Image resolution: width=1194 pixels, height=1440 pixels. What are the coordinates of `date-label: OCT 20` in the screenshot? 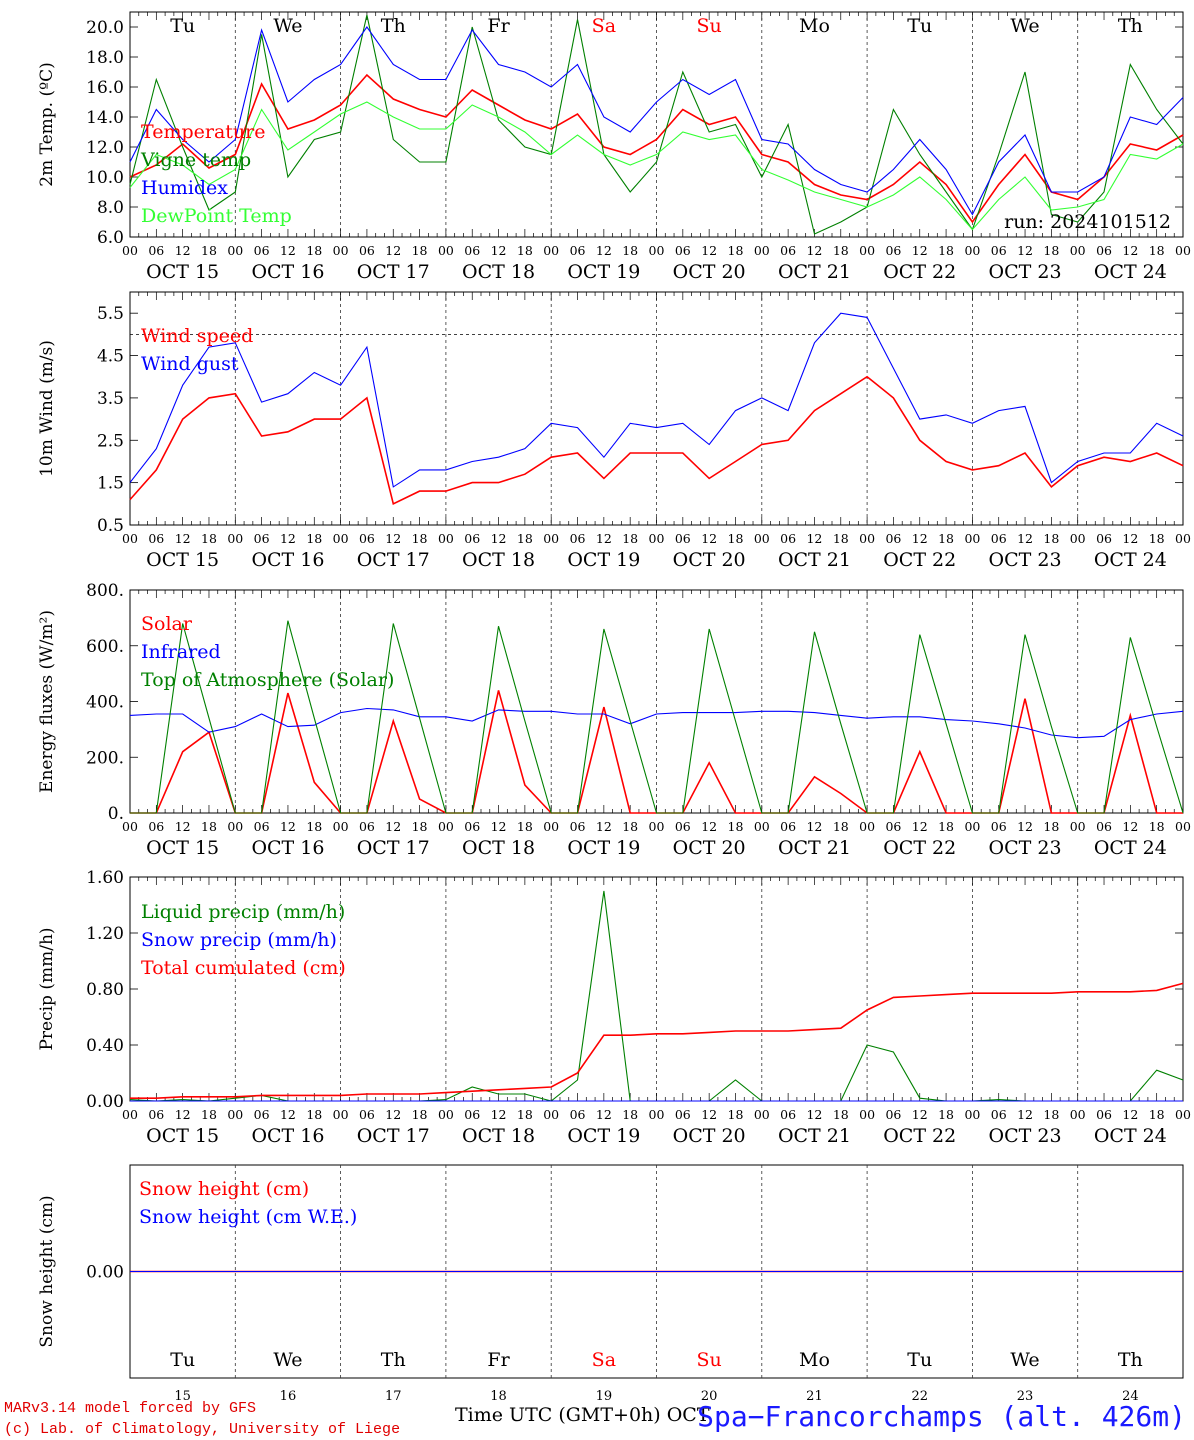 It's located at (709, 848).